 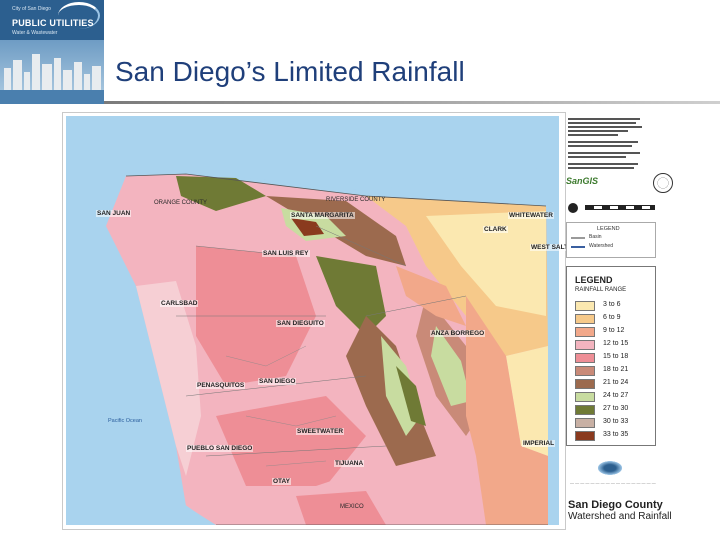 I want to click on legend-row: 24 to 27, so click(x=613, y=396).